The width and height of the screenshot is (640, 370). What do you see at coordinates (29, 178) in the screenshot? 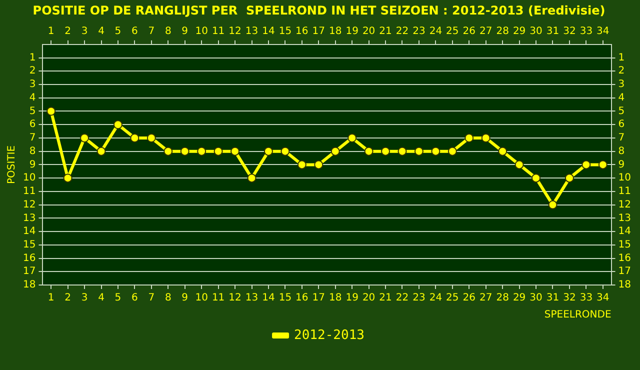
I see `y-tick-label: 10` at bounding box center [29, 178].